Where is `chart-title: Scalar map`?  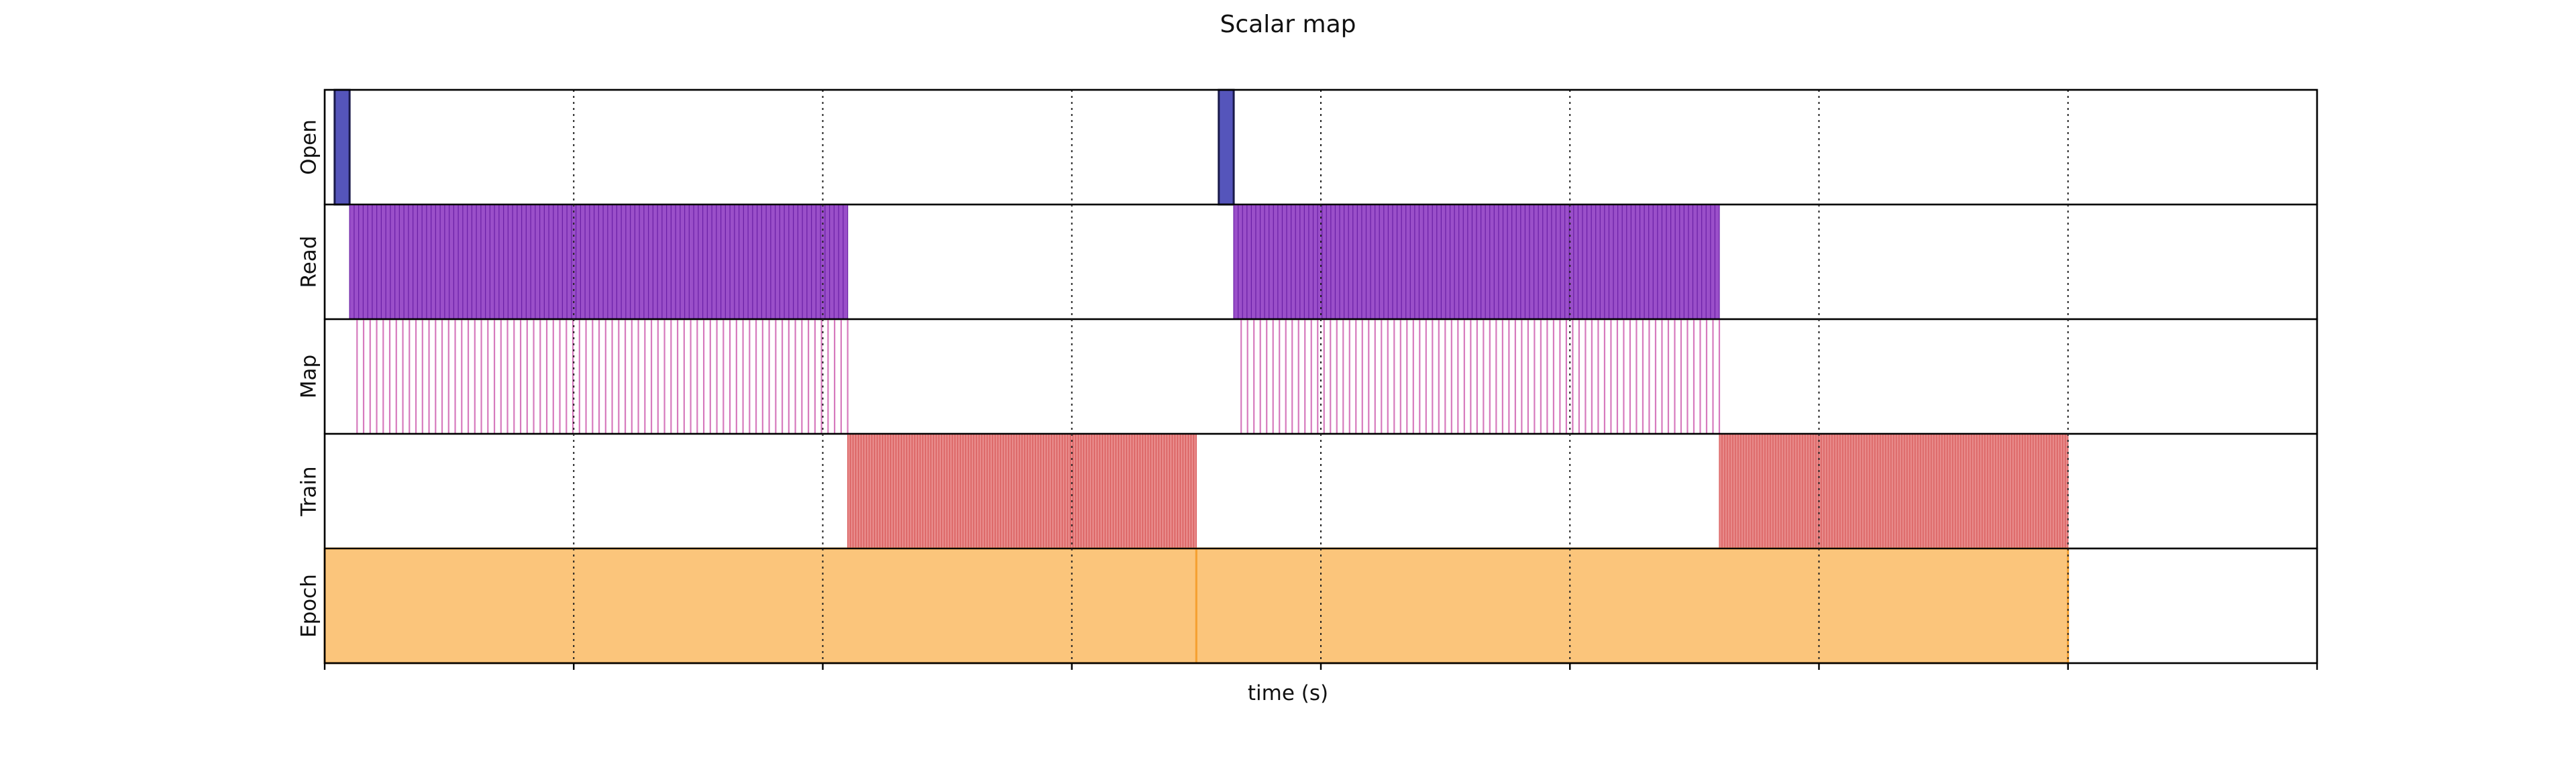
chart-title: Scalar map is located at coordinates (1288, 24).